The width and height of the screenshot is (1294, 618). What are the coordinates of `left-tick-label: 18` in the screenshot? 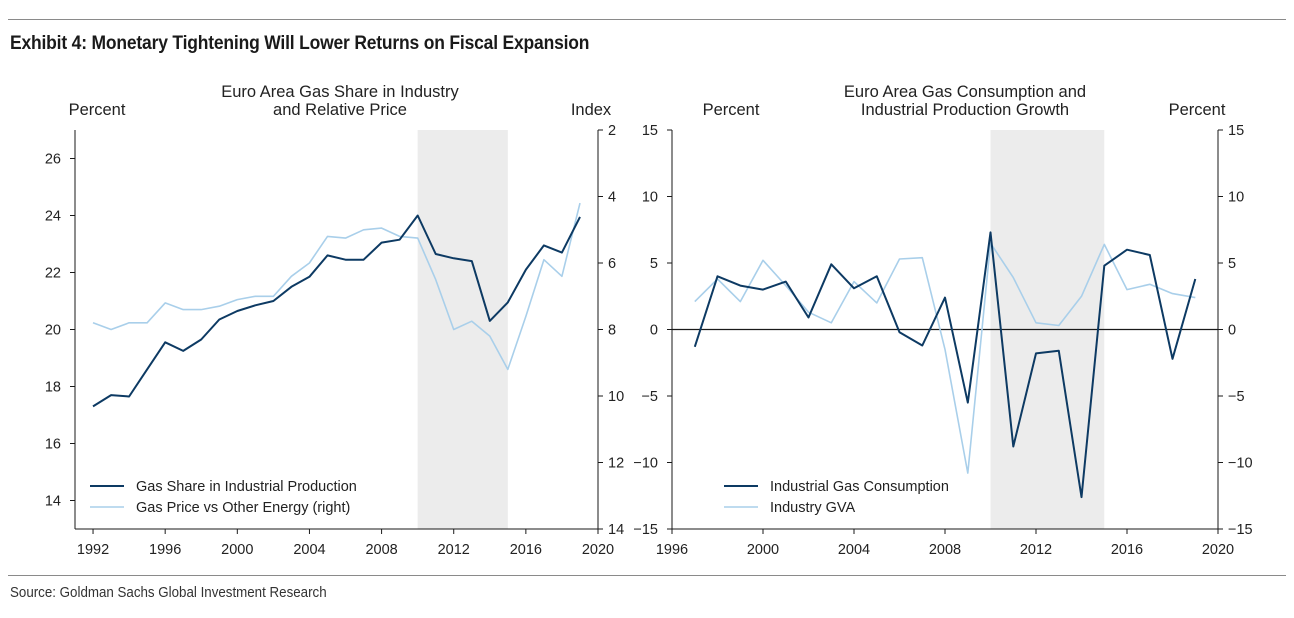 It's located at (53, 388).